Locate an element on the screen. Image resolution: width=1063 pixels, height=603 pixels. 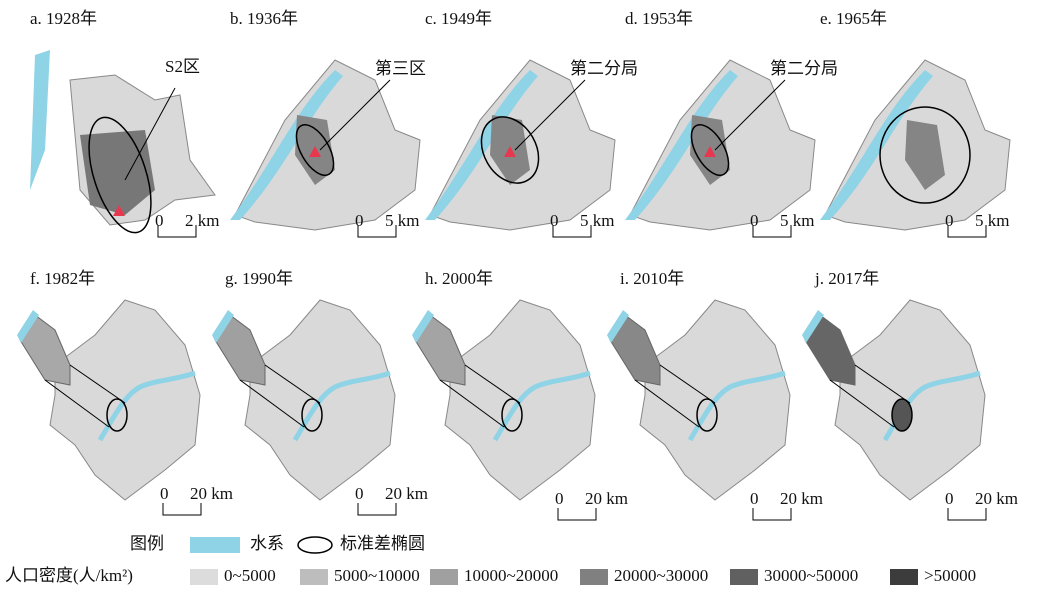
annotation: S2区 is located at coordinates (182, 66).